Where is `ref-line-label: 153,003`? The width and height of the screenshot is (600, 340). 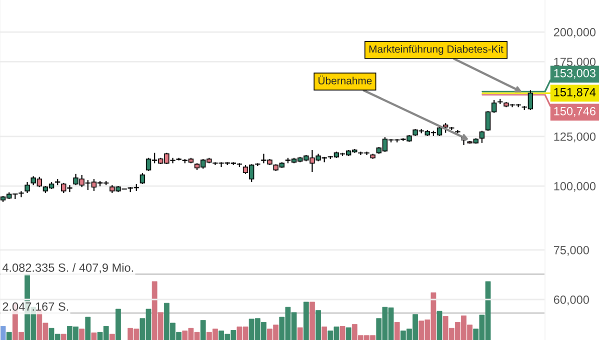
ref-line-label: 153,003 is located at coordinates (575, 73).